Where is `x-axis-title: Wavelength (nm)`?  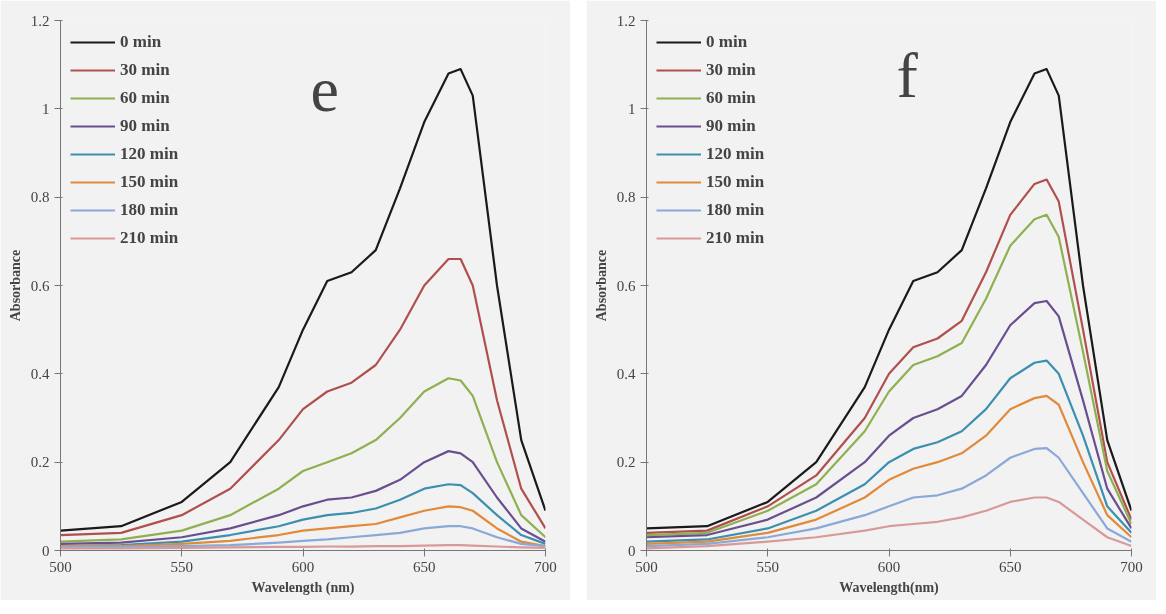 x-axis-title: Wavelength (nm) is located at coordinates (303, 587).